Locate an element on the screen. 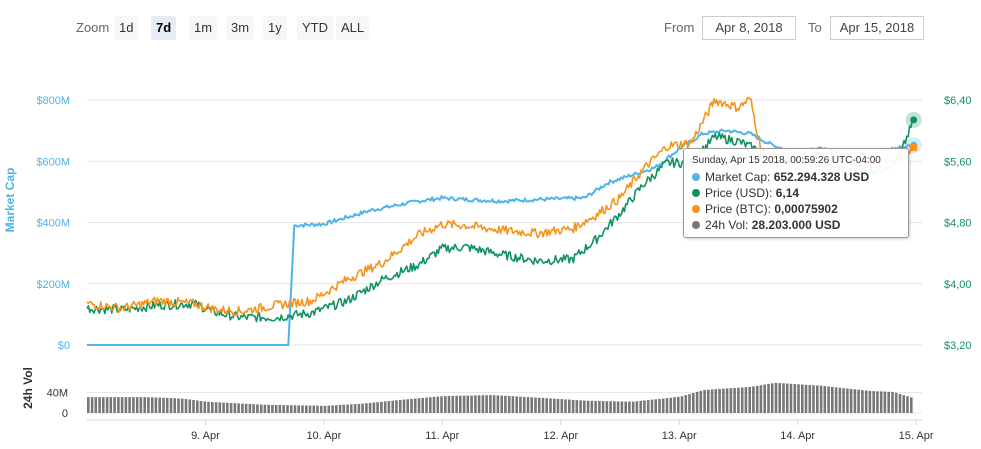 The width and height of the screenshot is (981, 449). tooltip-header: Sunday, Apr 15 2018, 00:59:26 UTC-04:00 is located at coordinates (786, 160).